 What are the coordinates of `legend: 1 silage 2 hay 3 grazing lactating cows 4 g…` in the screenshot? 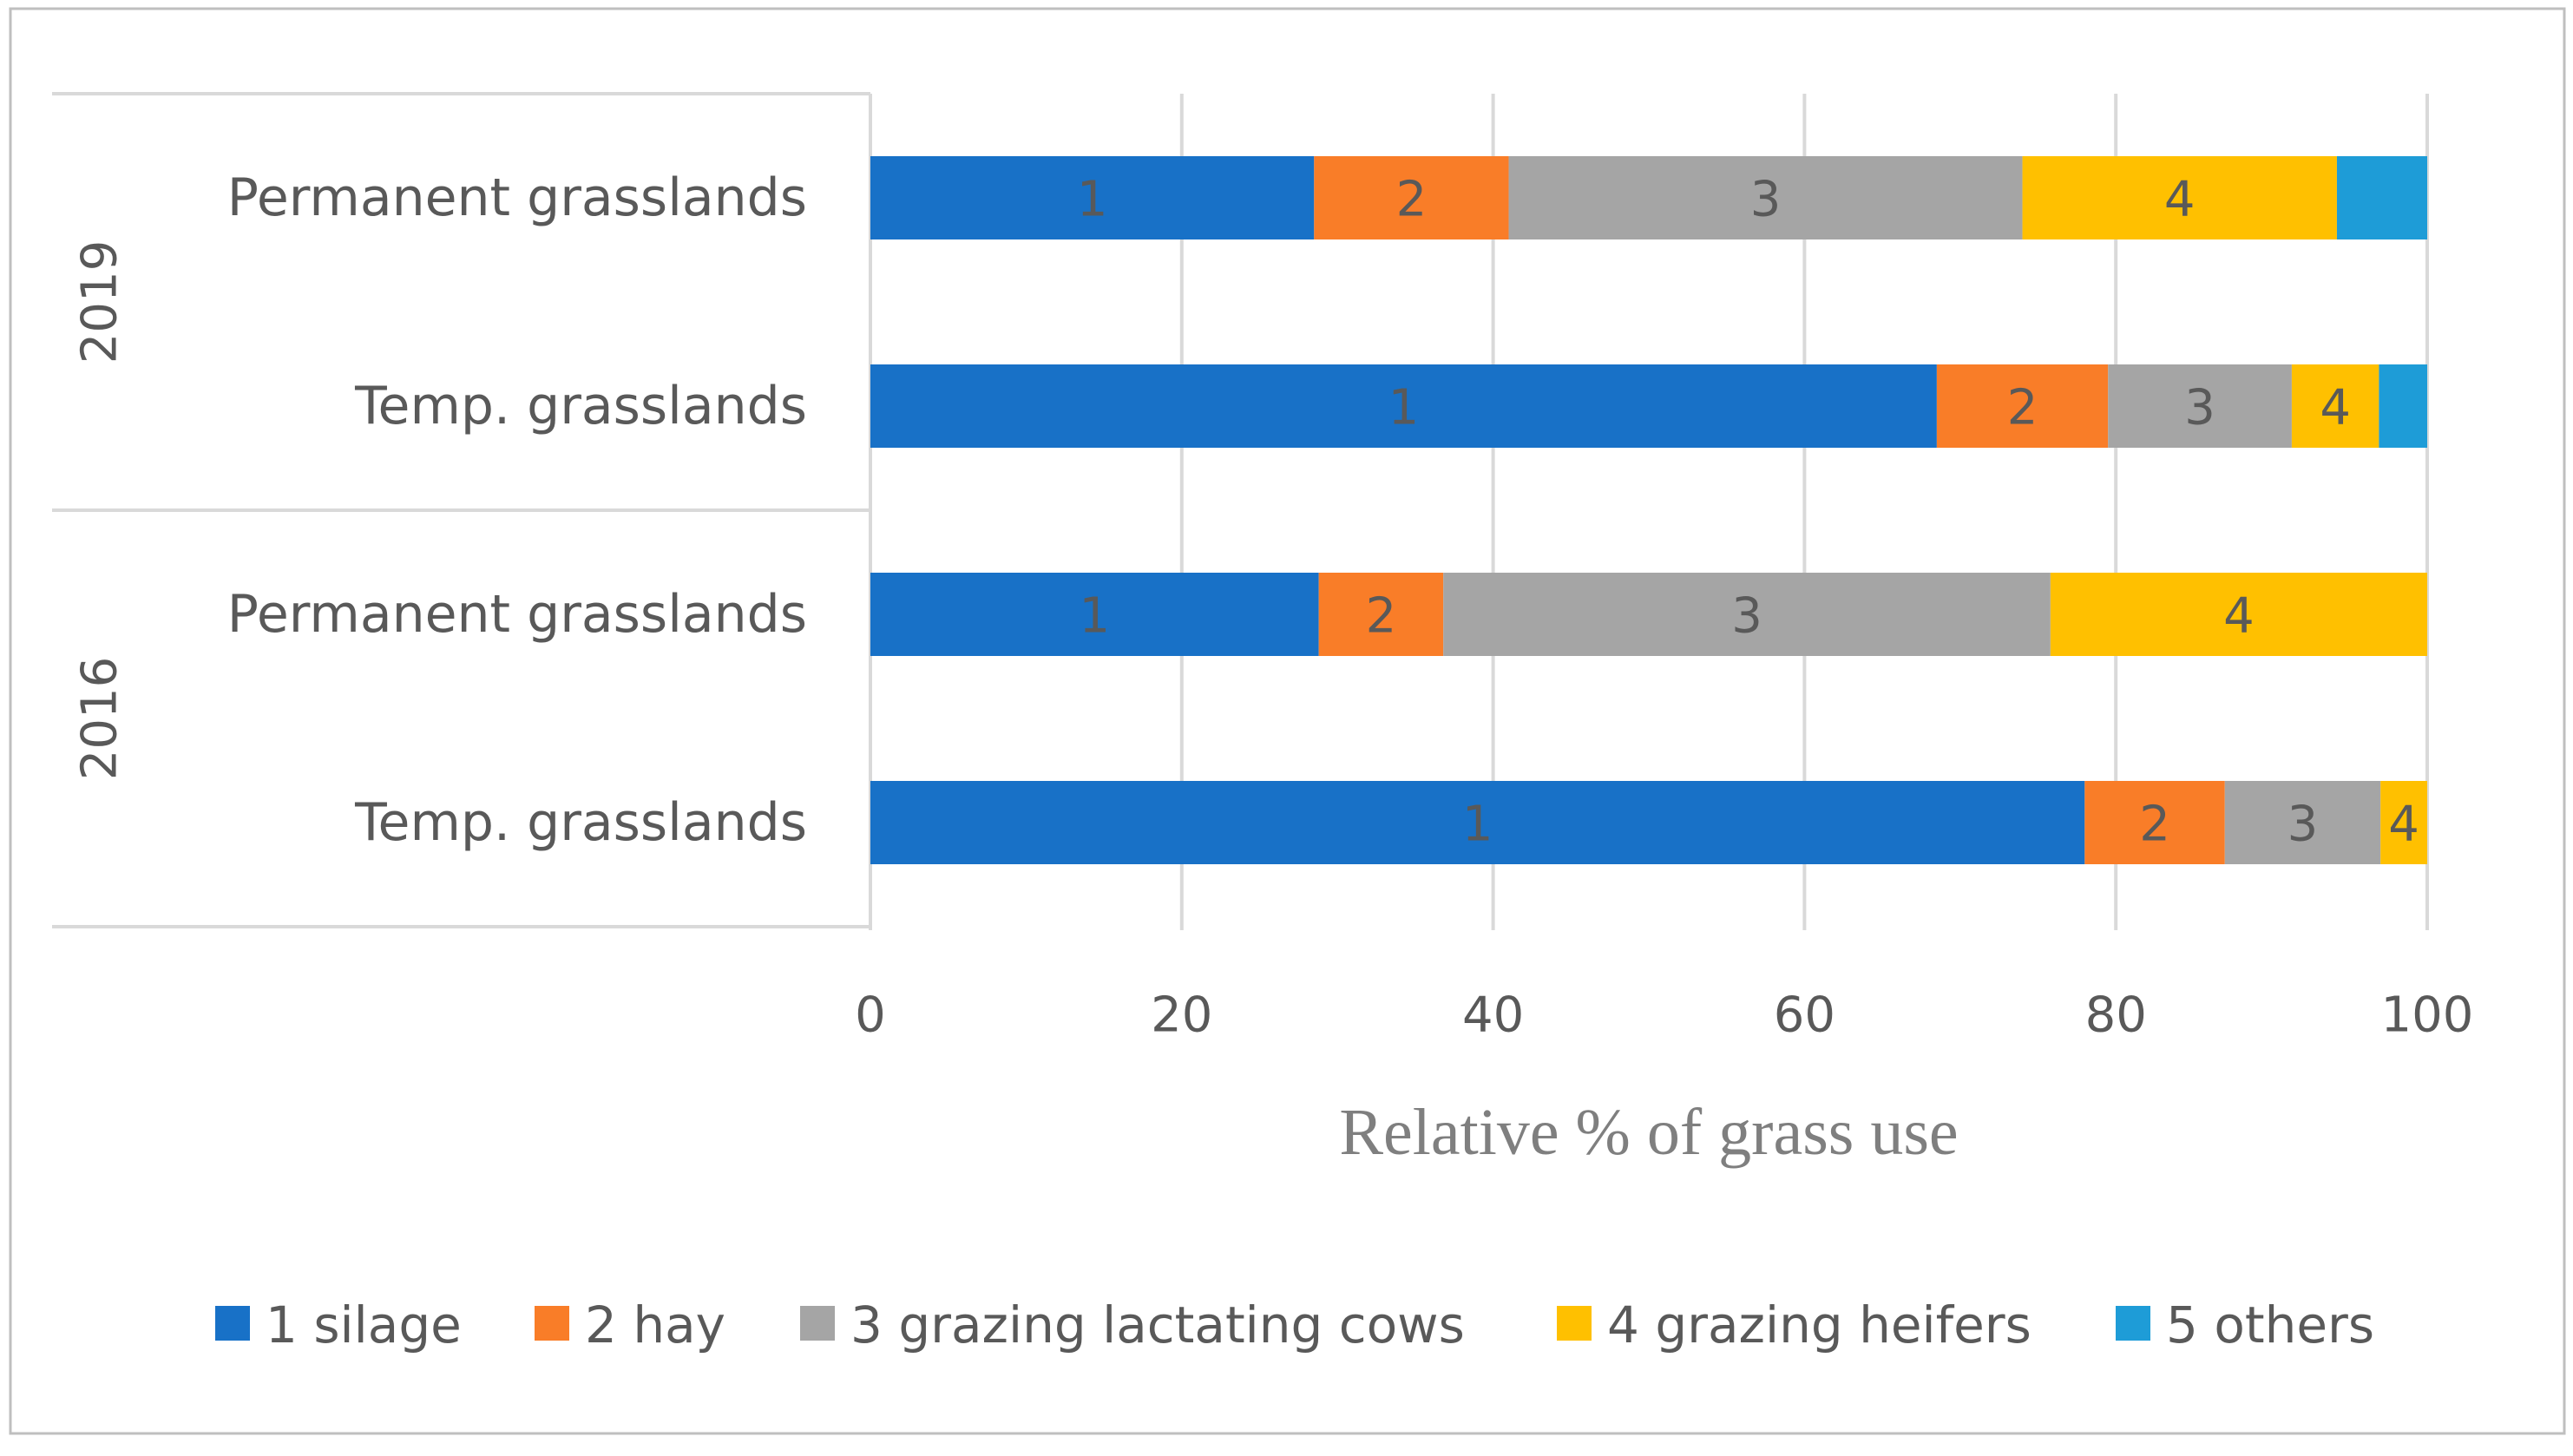 It's located at (1295, 1324).